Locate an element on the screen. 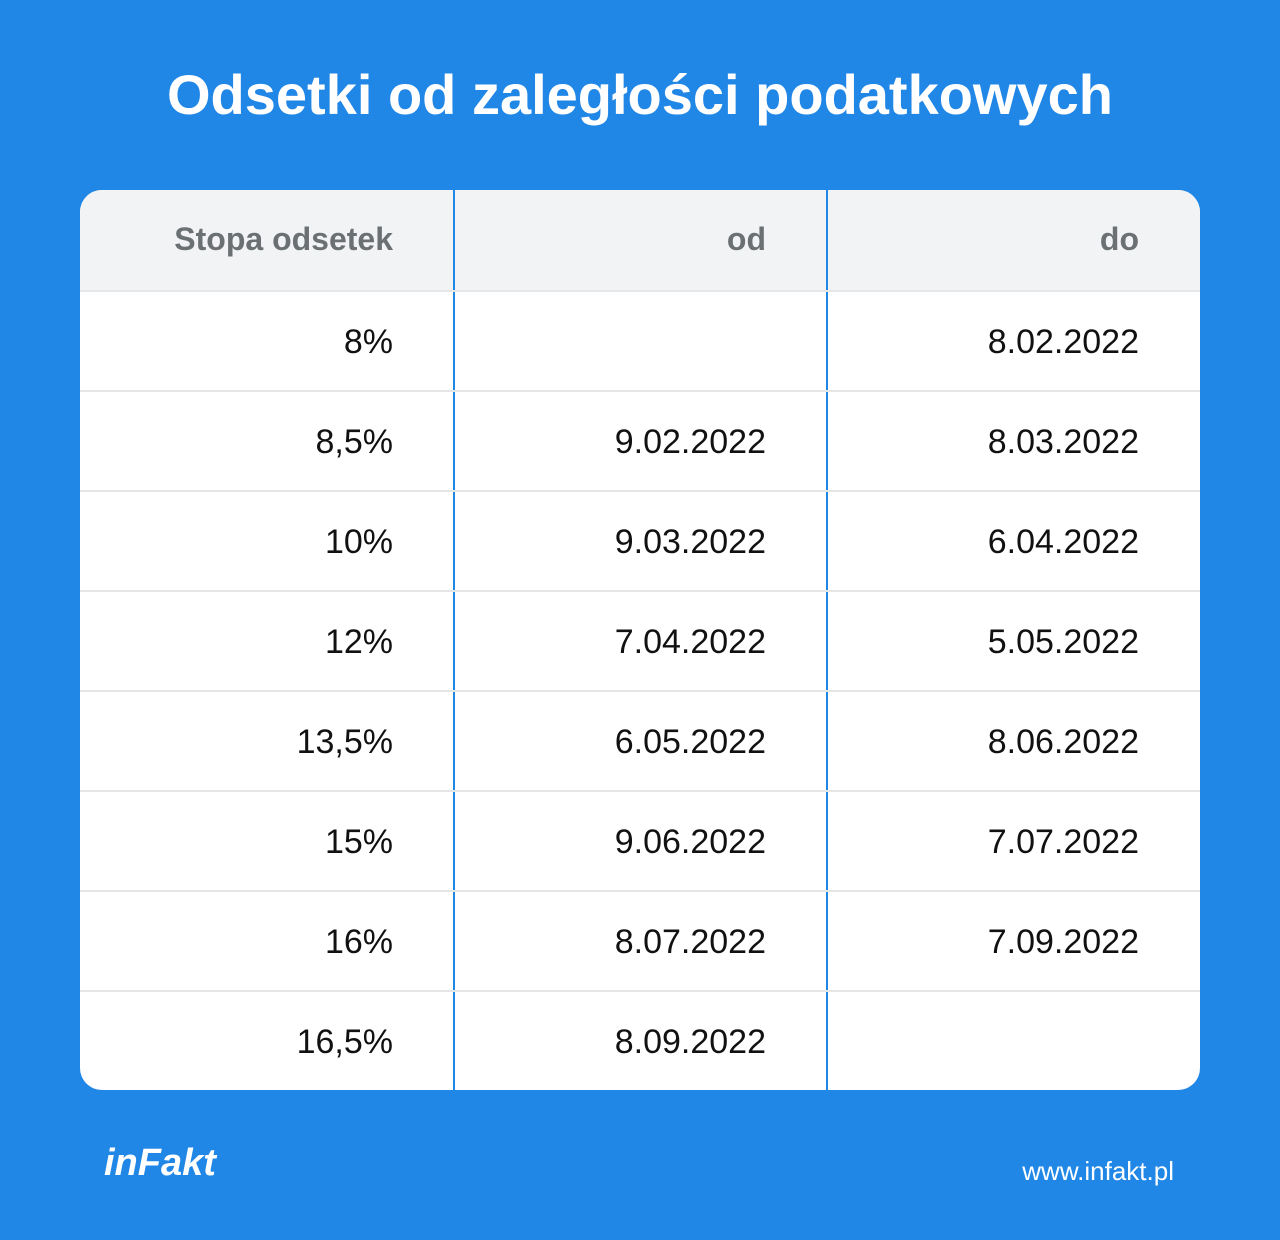 The height and width of the screenshot is (1240, 1280). header-cell: od is located at coordinates (639, 240).